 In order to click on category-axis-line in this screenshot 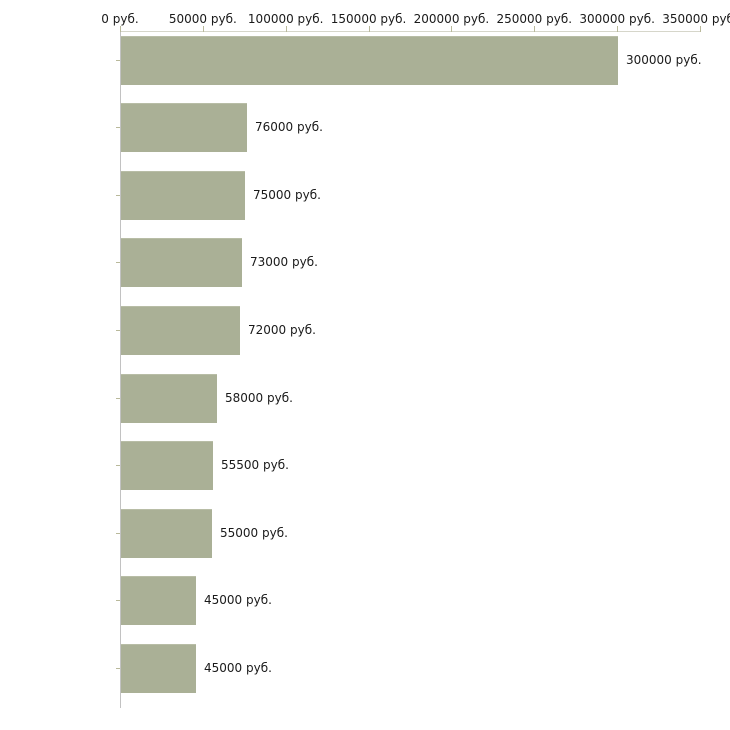, I will do `click(120, 369)`.